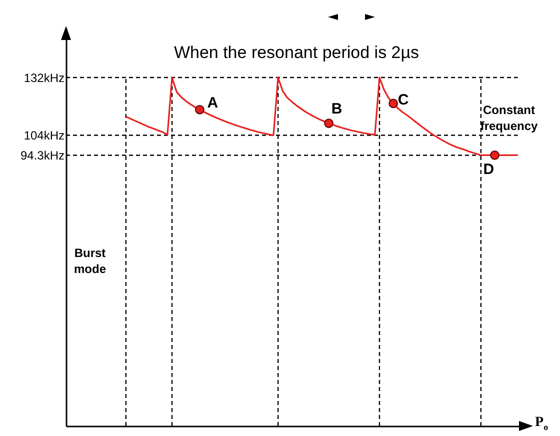 This screenshot has width=560, height=436. What do you see at coordinates (42, 155) in the screenshot?
I see `y-tick-label: 94.3kHz` at bounding box center [42, 155].